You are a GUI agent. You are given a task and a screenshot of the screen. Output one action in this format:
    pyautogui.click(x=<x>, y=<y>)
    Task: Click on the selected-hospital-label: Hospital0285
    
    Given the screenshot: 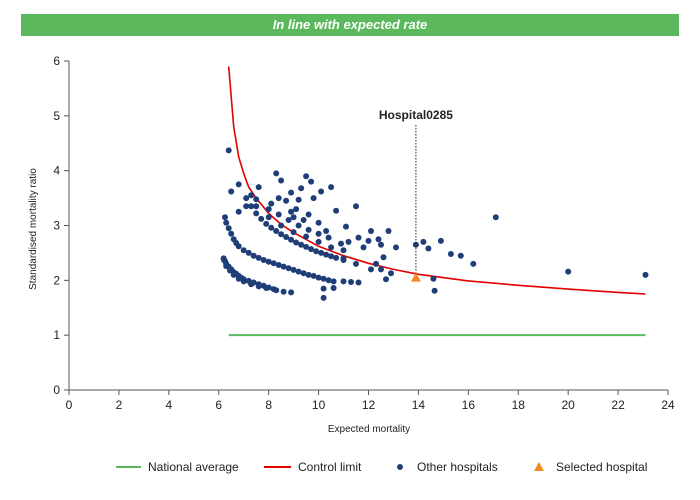 What is the action you would take?
    pyautogui.click(x=416, y=115)
    